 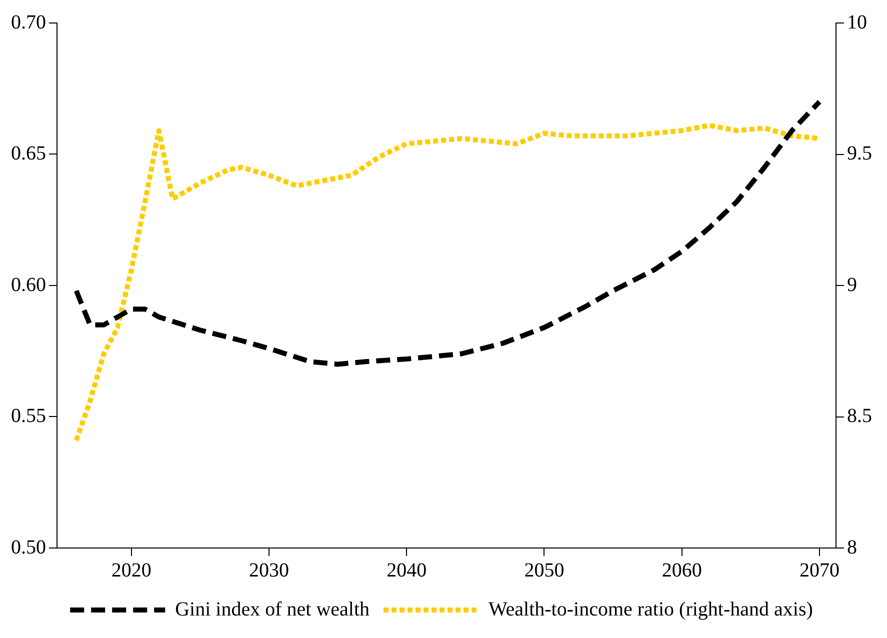 What do you see at coordinates (28, 416) in the screenshot?
I see `y-tick-label: 0.55` at bounding box center [28, 416].